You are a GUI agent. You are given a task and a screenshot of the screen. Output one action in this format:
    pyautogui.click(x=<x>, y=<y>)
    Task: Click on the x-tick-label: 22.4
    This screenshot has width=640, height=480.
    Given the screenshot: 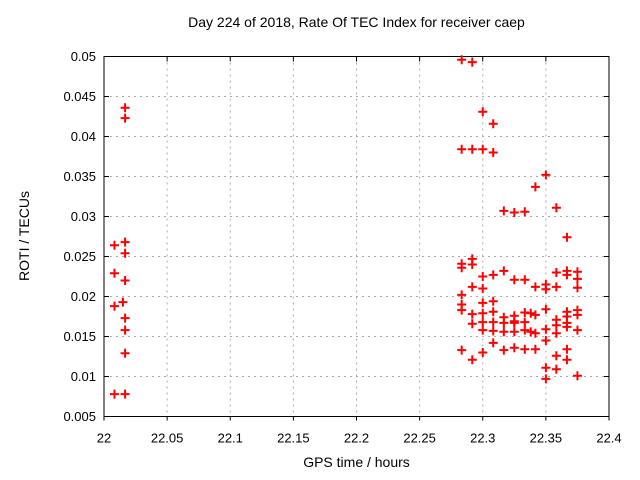 What is the action you would take?
    pyautogui.click(x=608, y=438)
    